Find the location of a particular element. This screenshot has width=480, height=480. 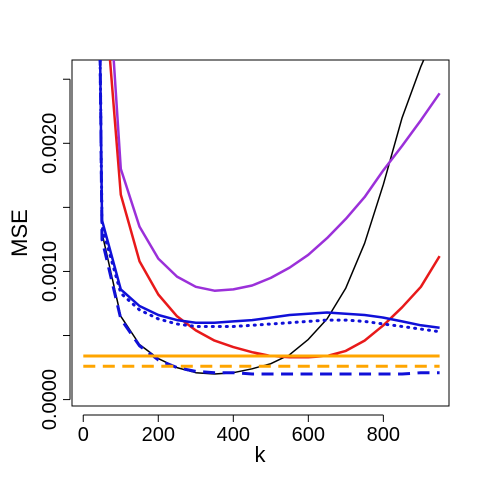

x-tick-label: 0 is located at coordinates (83, 435).